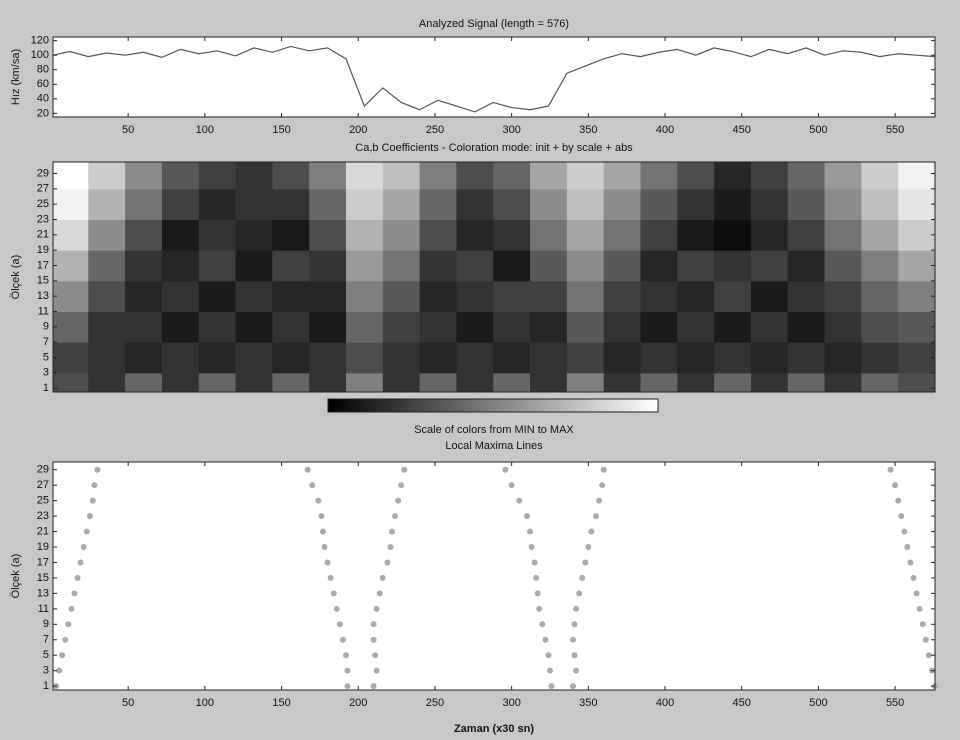 The image size is (960, 740). I want to click on y-tick-label: 29, so click(43, 173).